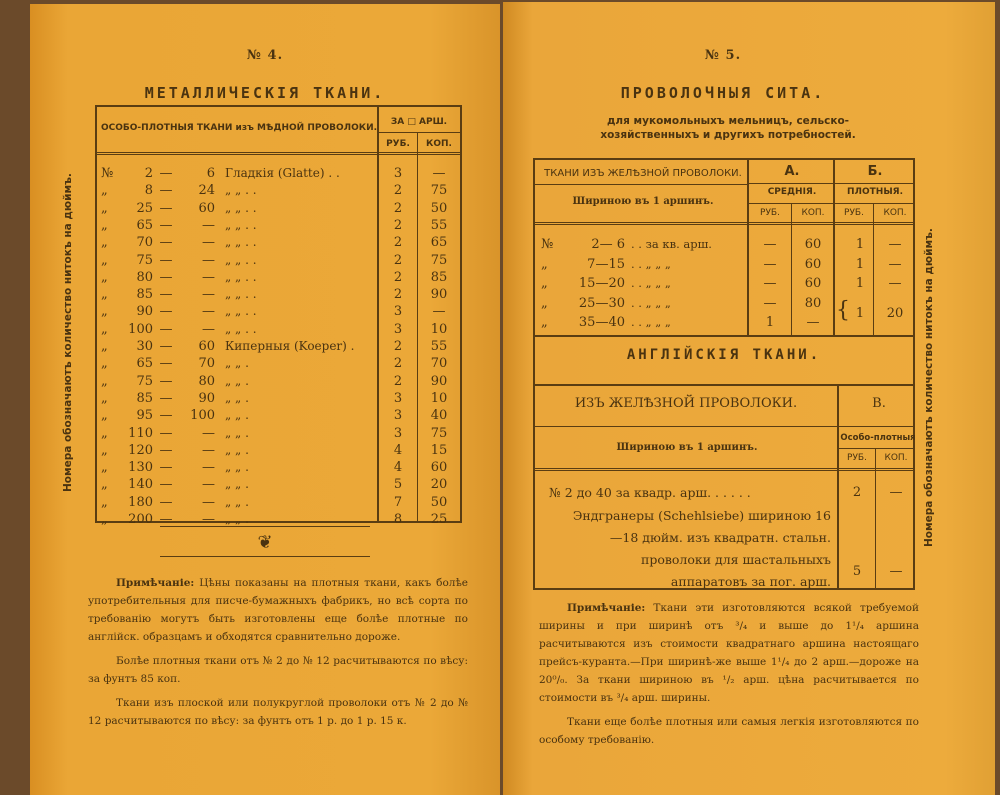  I want to click on line1-kop: —, so click(896, 492).